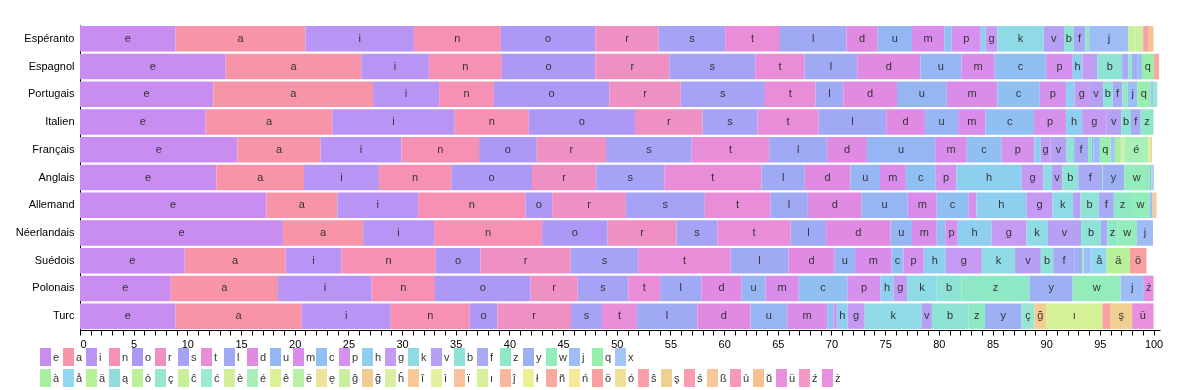  Describe the element at coordinates (723, 377) in the screenshot. I see `legend-label: ß` at that location.